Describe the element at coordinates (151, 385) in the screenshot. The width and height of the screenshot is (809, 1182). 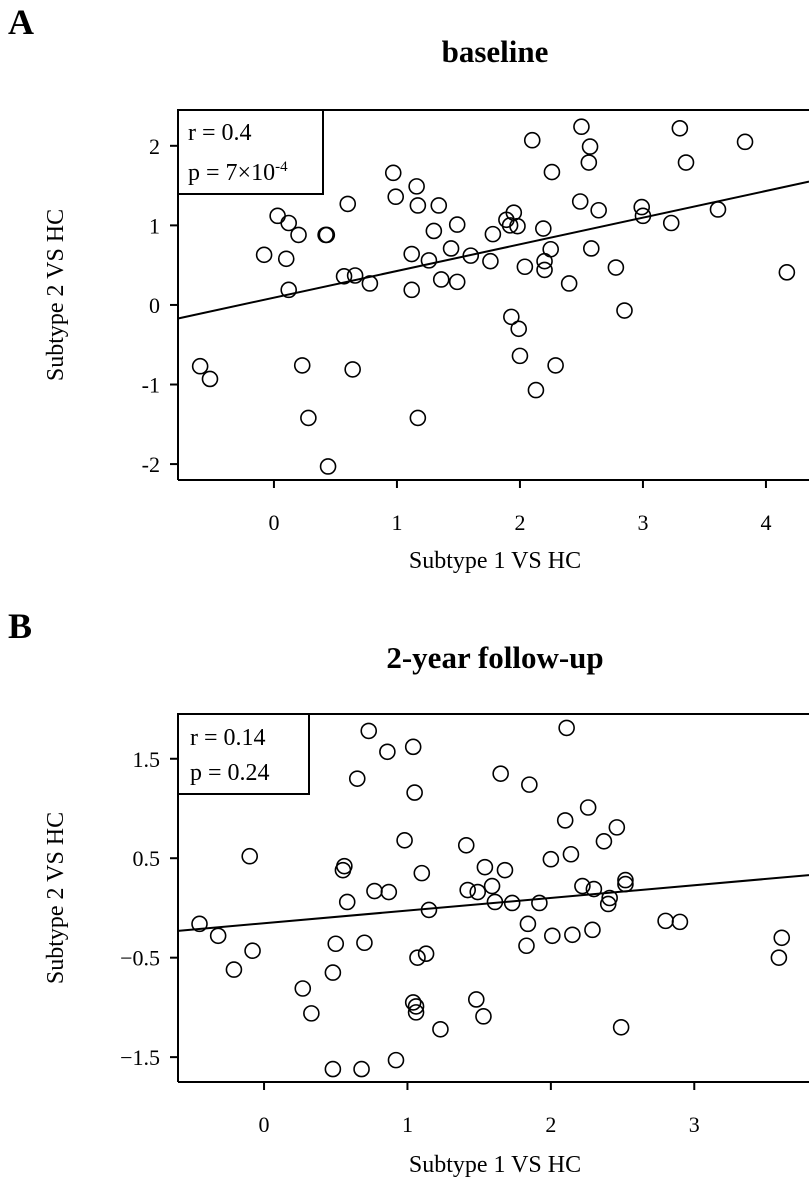
I see `y-tick-label: -1` at that location.